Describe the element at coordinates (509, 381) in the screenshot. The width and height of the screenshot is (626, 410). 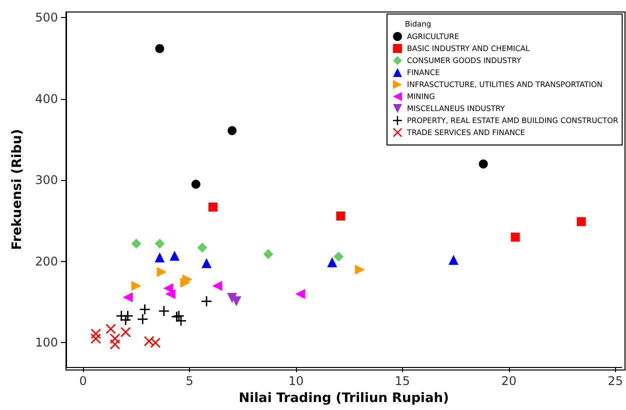
I see `x-tick-label: 20` at that location.